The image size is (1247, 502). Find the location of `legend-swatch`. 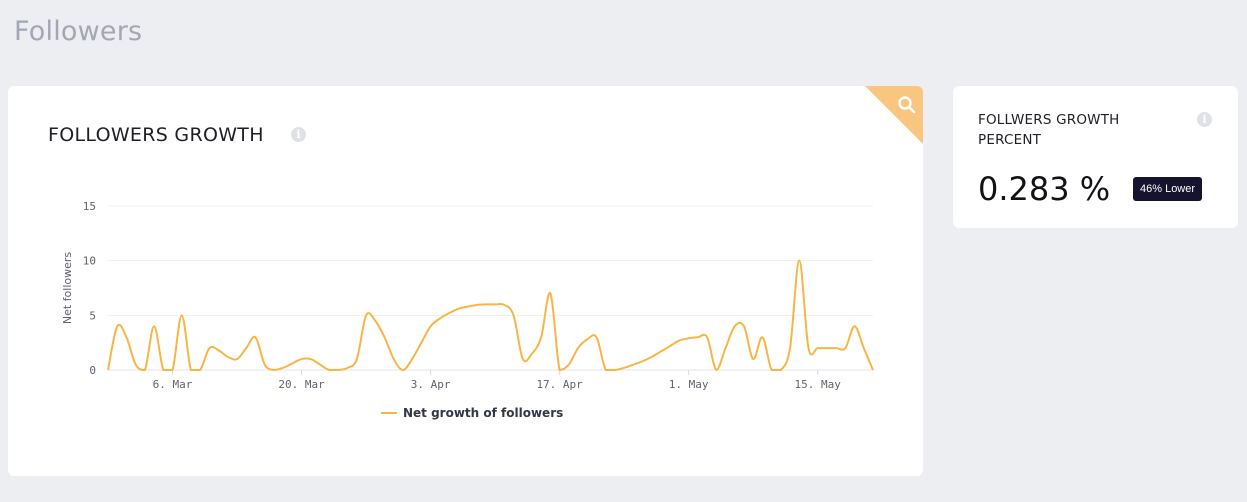

legend-swatch is located at coordinates (389, 413).